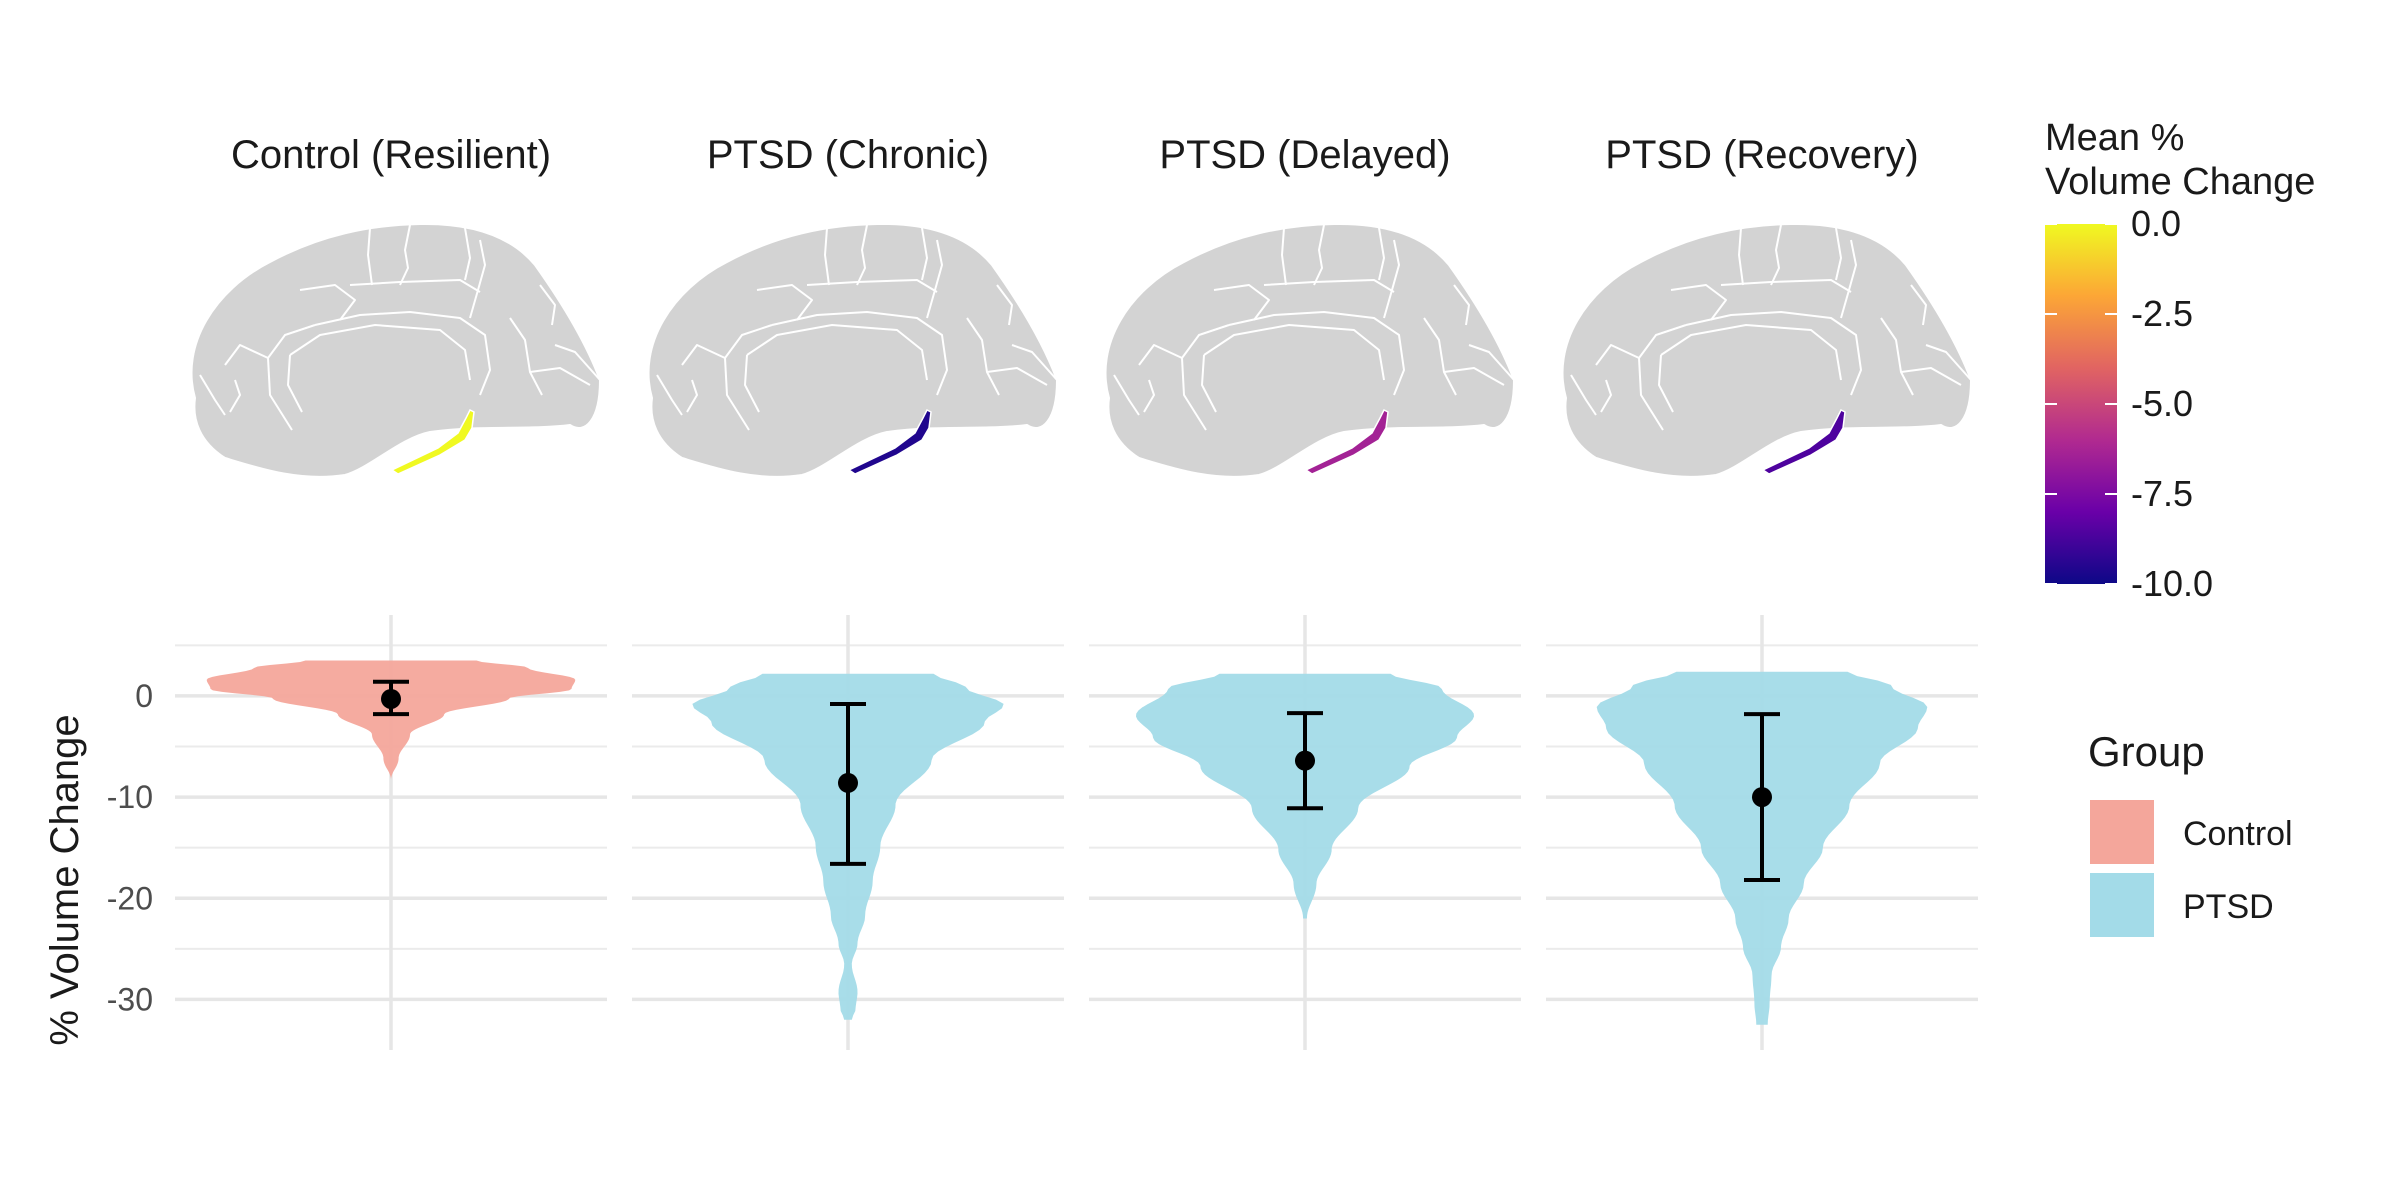 Image resolution: width=2400 pixels, height=1200 pixels. I want to click on legend-title: Group, so click(2146, 751).